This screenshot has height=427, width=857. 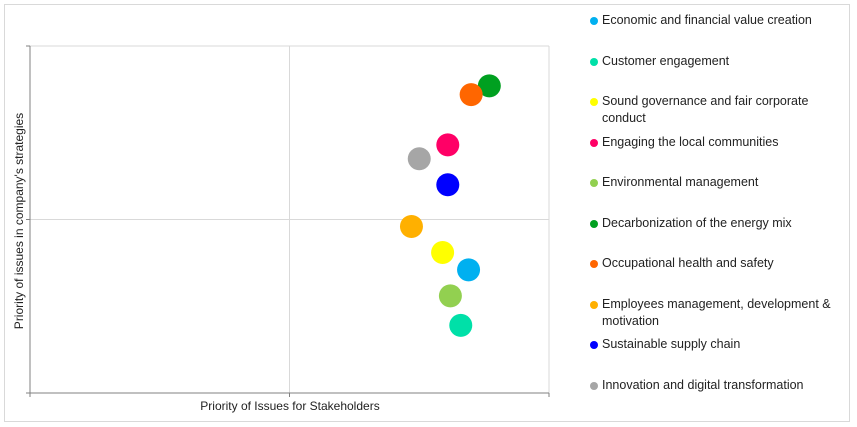 What do you see at coordinates (707, 20) in the screenshot?
I see `legend-label-1: Economic and financial value creation` at bounding box center [707, 20].